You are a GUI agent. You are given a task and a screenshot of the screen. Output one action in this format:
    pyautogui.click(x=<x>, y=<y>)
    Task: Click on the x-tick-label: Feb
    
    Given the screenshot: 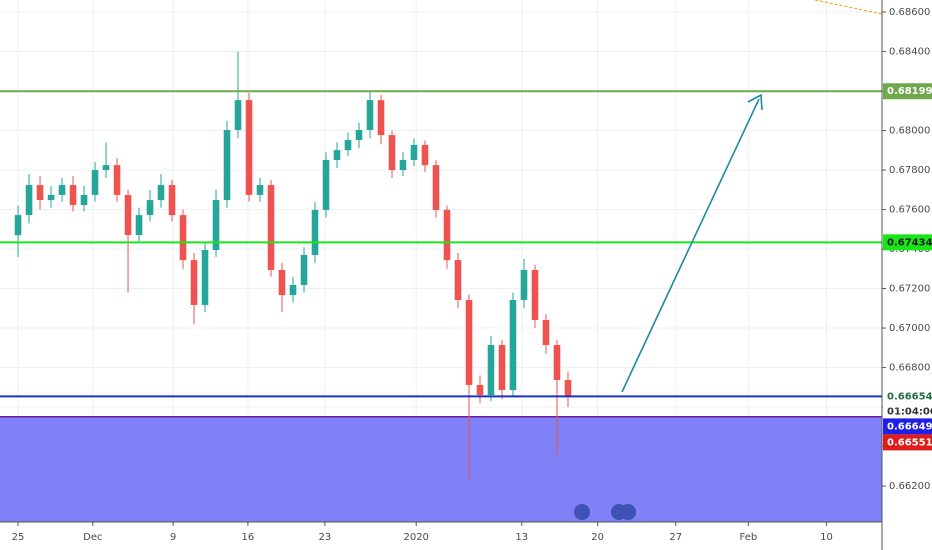 What is the action you would take?
    pyautogui.click(x=749, y=537)
    